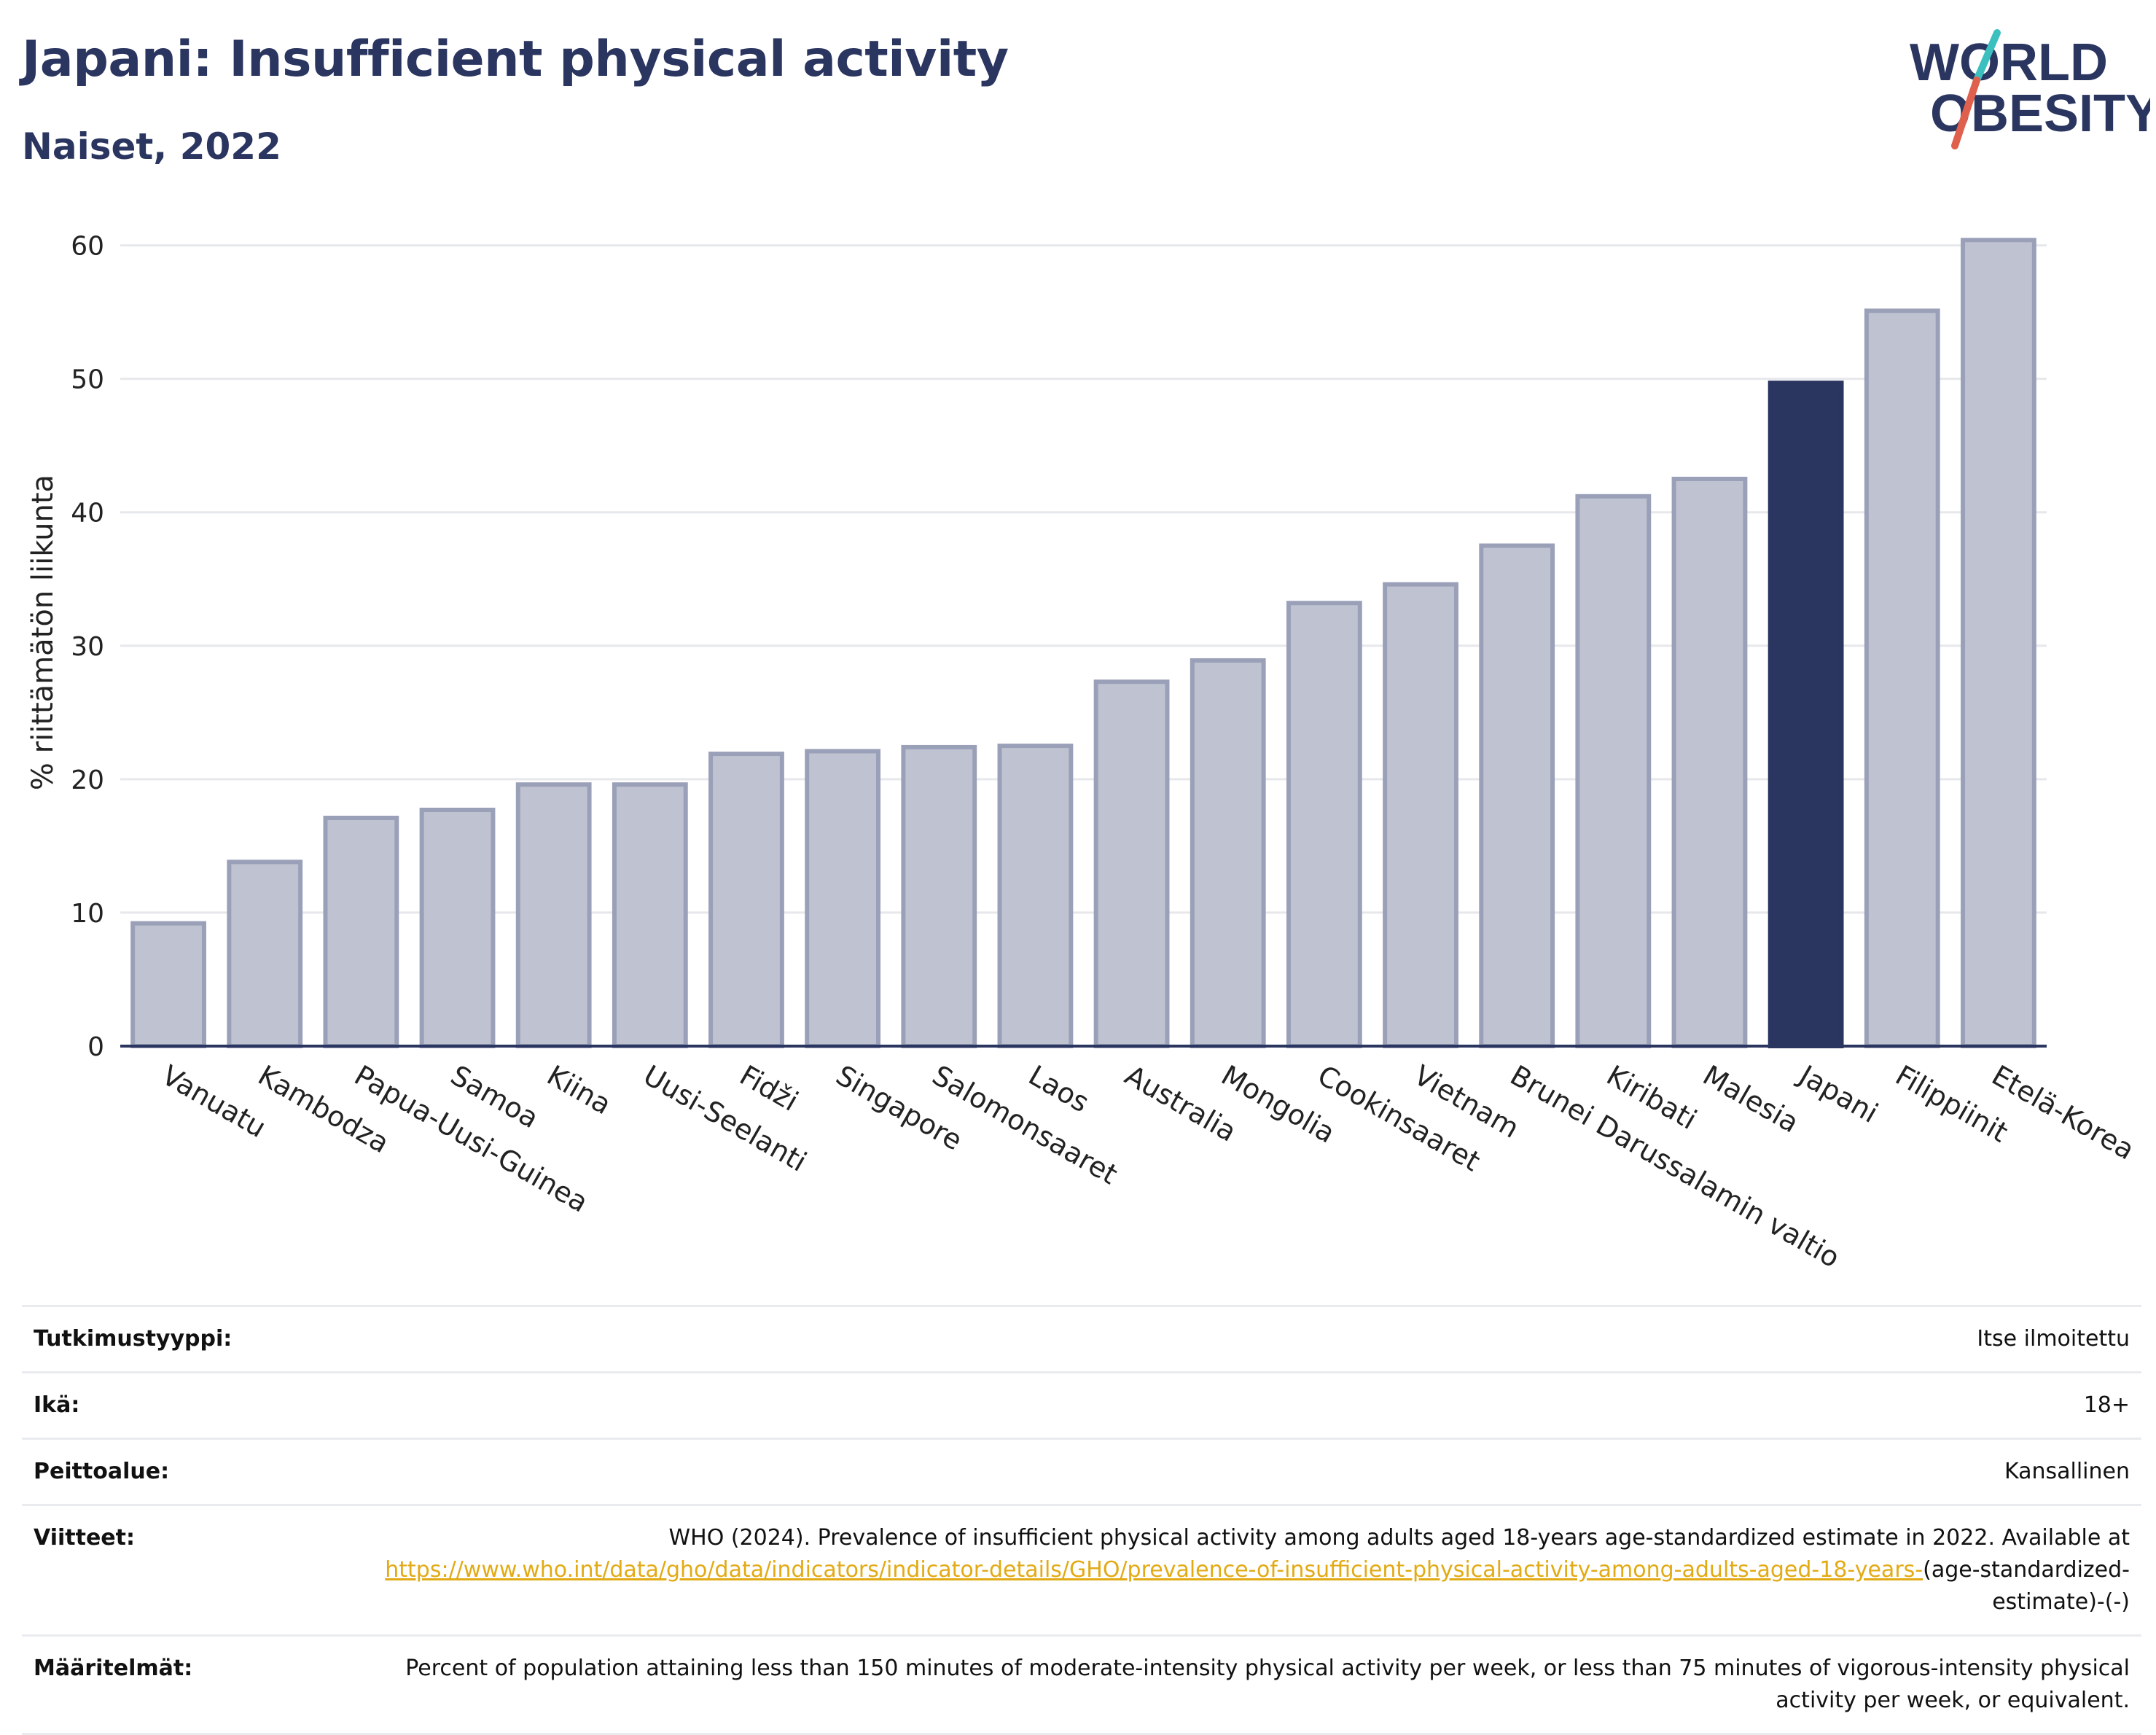  What do you see at coordinates (1806, 714) in the screenshot?
I see `bar-japani` at bounding box center [1806, 714].